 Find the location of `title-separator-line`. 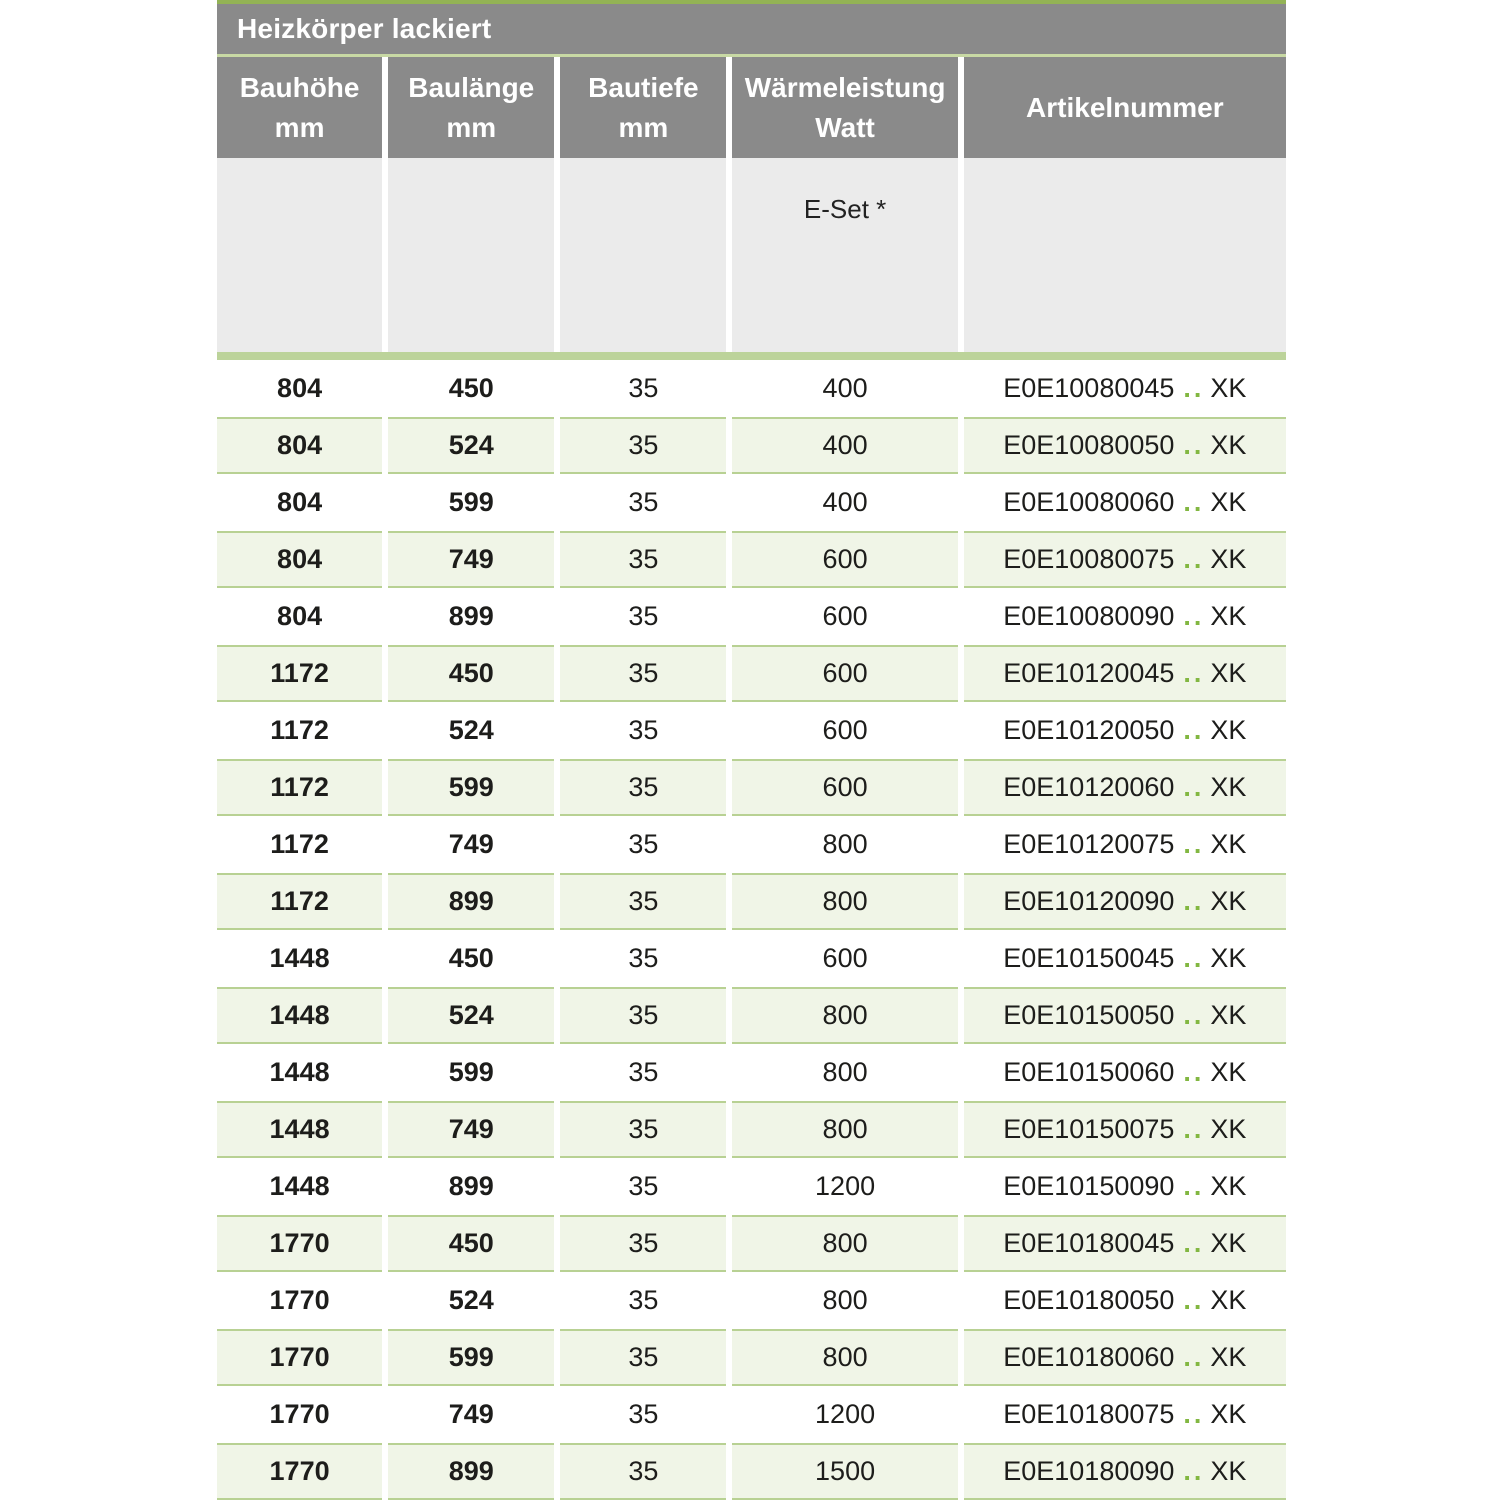

title-separator-line is located at coordinates (751, 55).